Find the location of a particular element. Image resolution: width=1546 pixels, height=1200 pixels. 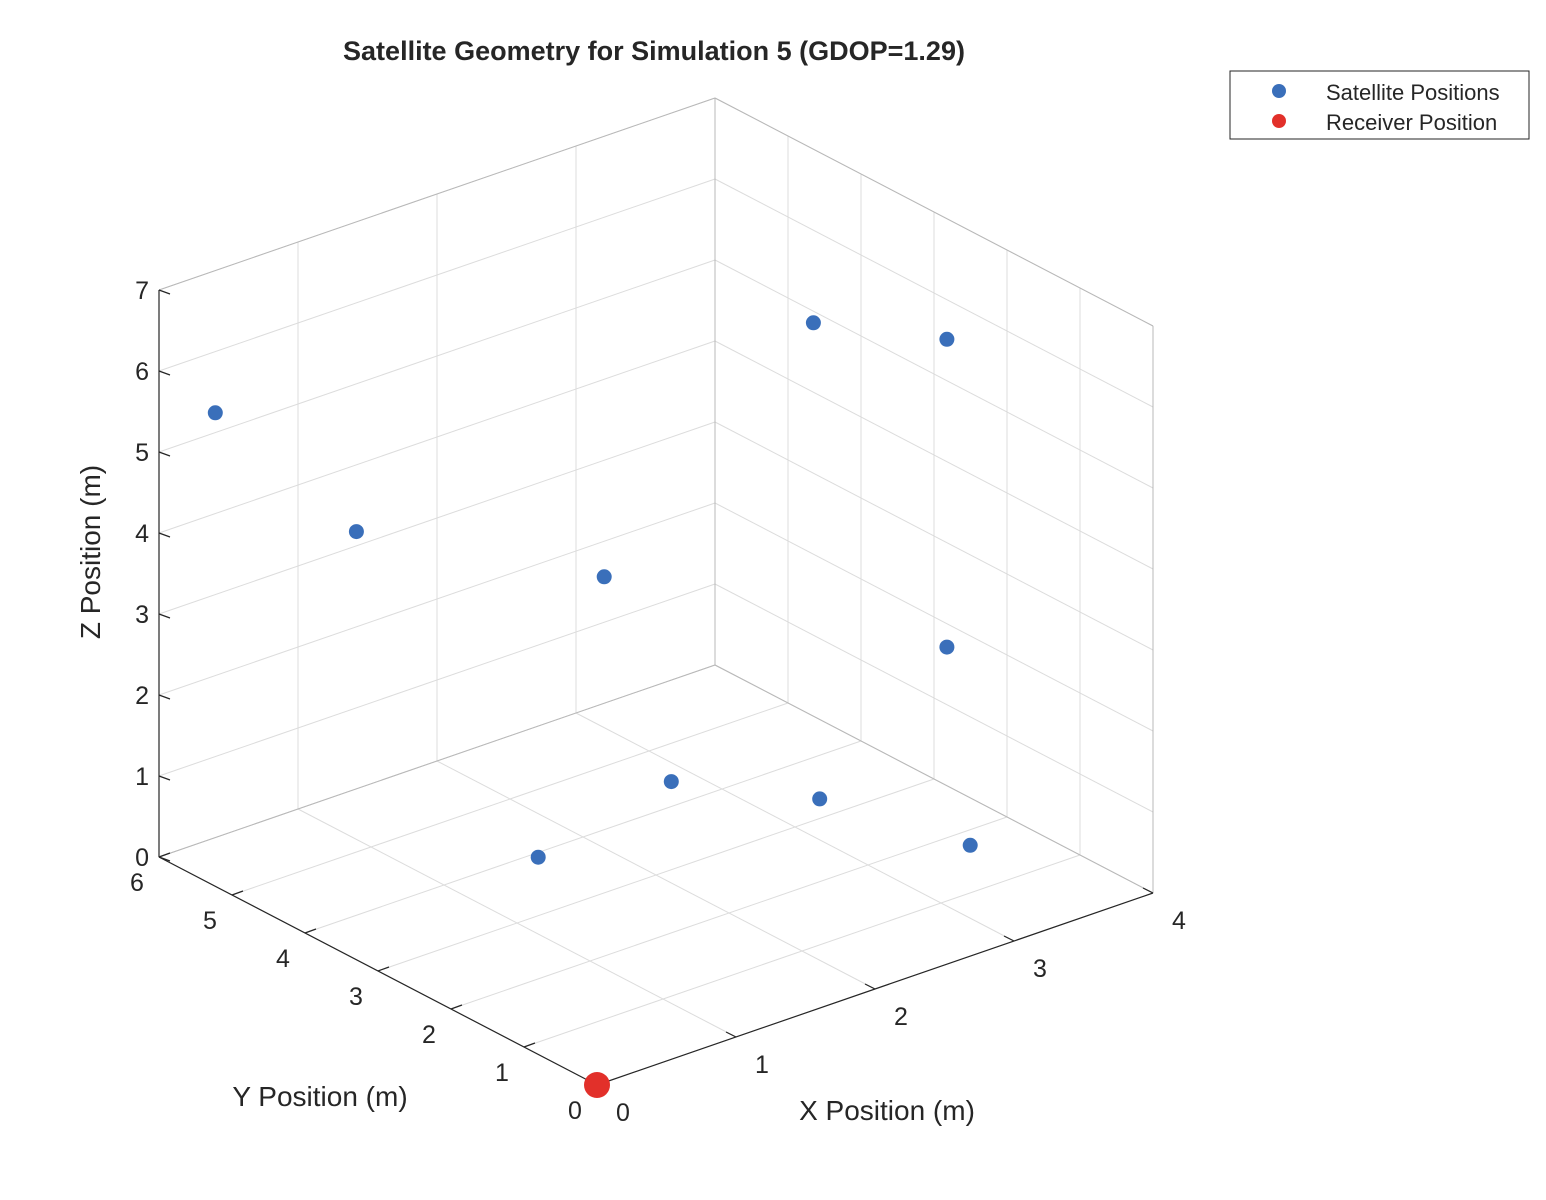

z-tick-label: 6 is located at coordinates (142, 372).